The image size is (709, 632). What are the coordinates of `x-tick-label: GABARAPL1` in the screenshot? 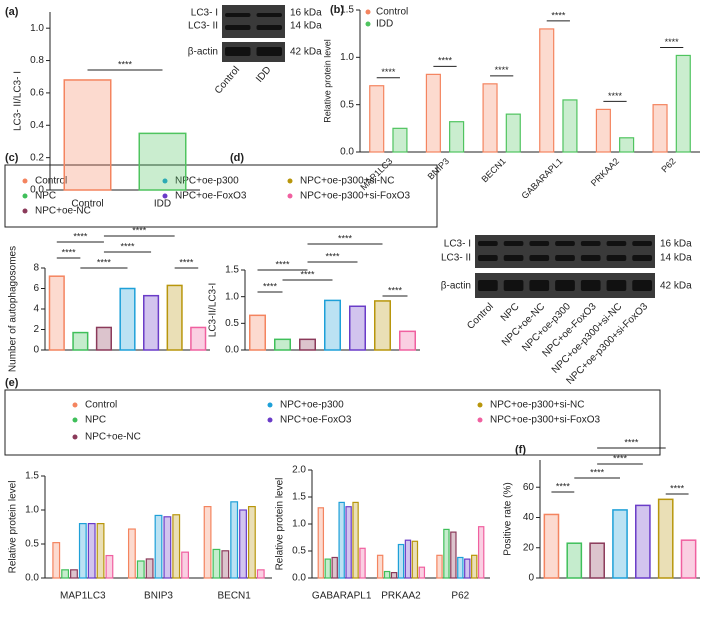 It's located at (542, 178).